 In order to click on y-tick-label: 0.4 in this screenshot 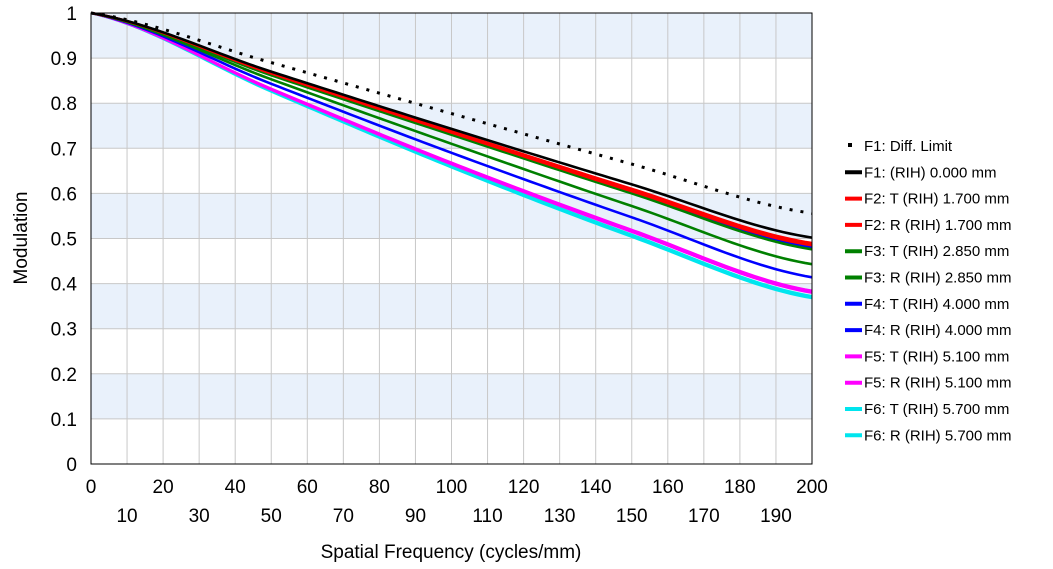, I will do `click(64, 285)`.